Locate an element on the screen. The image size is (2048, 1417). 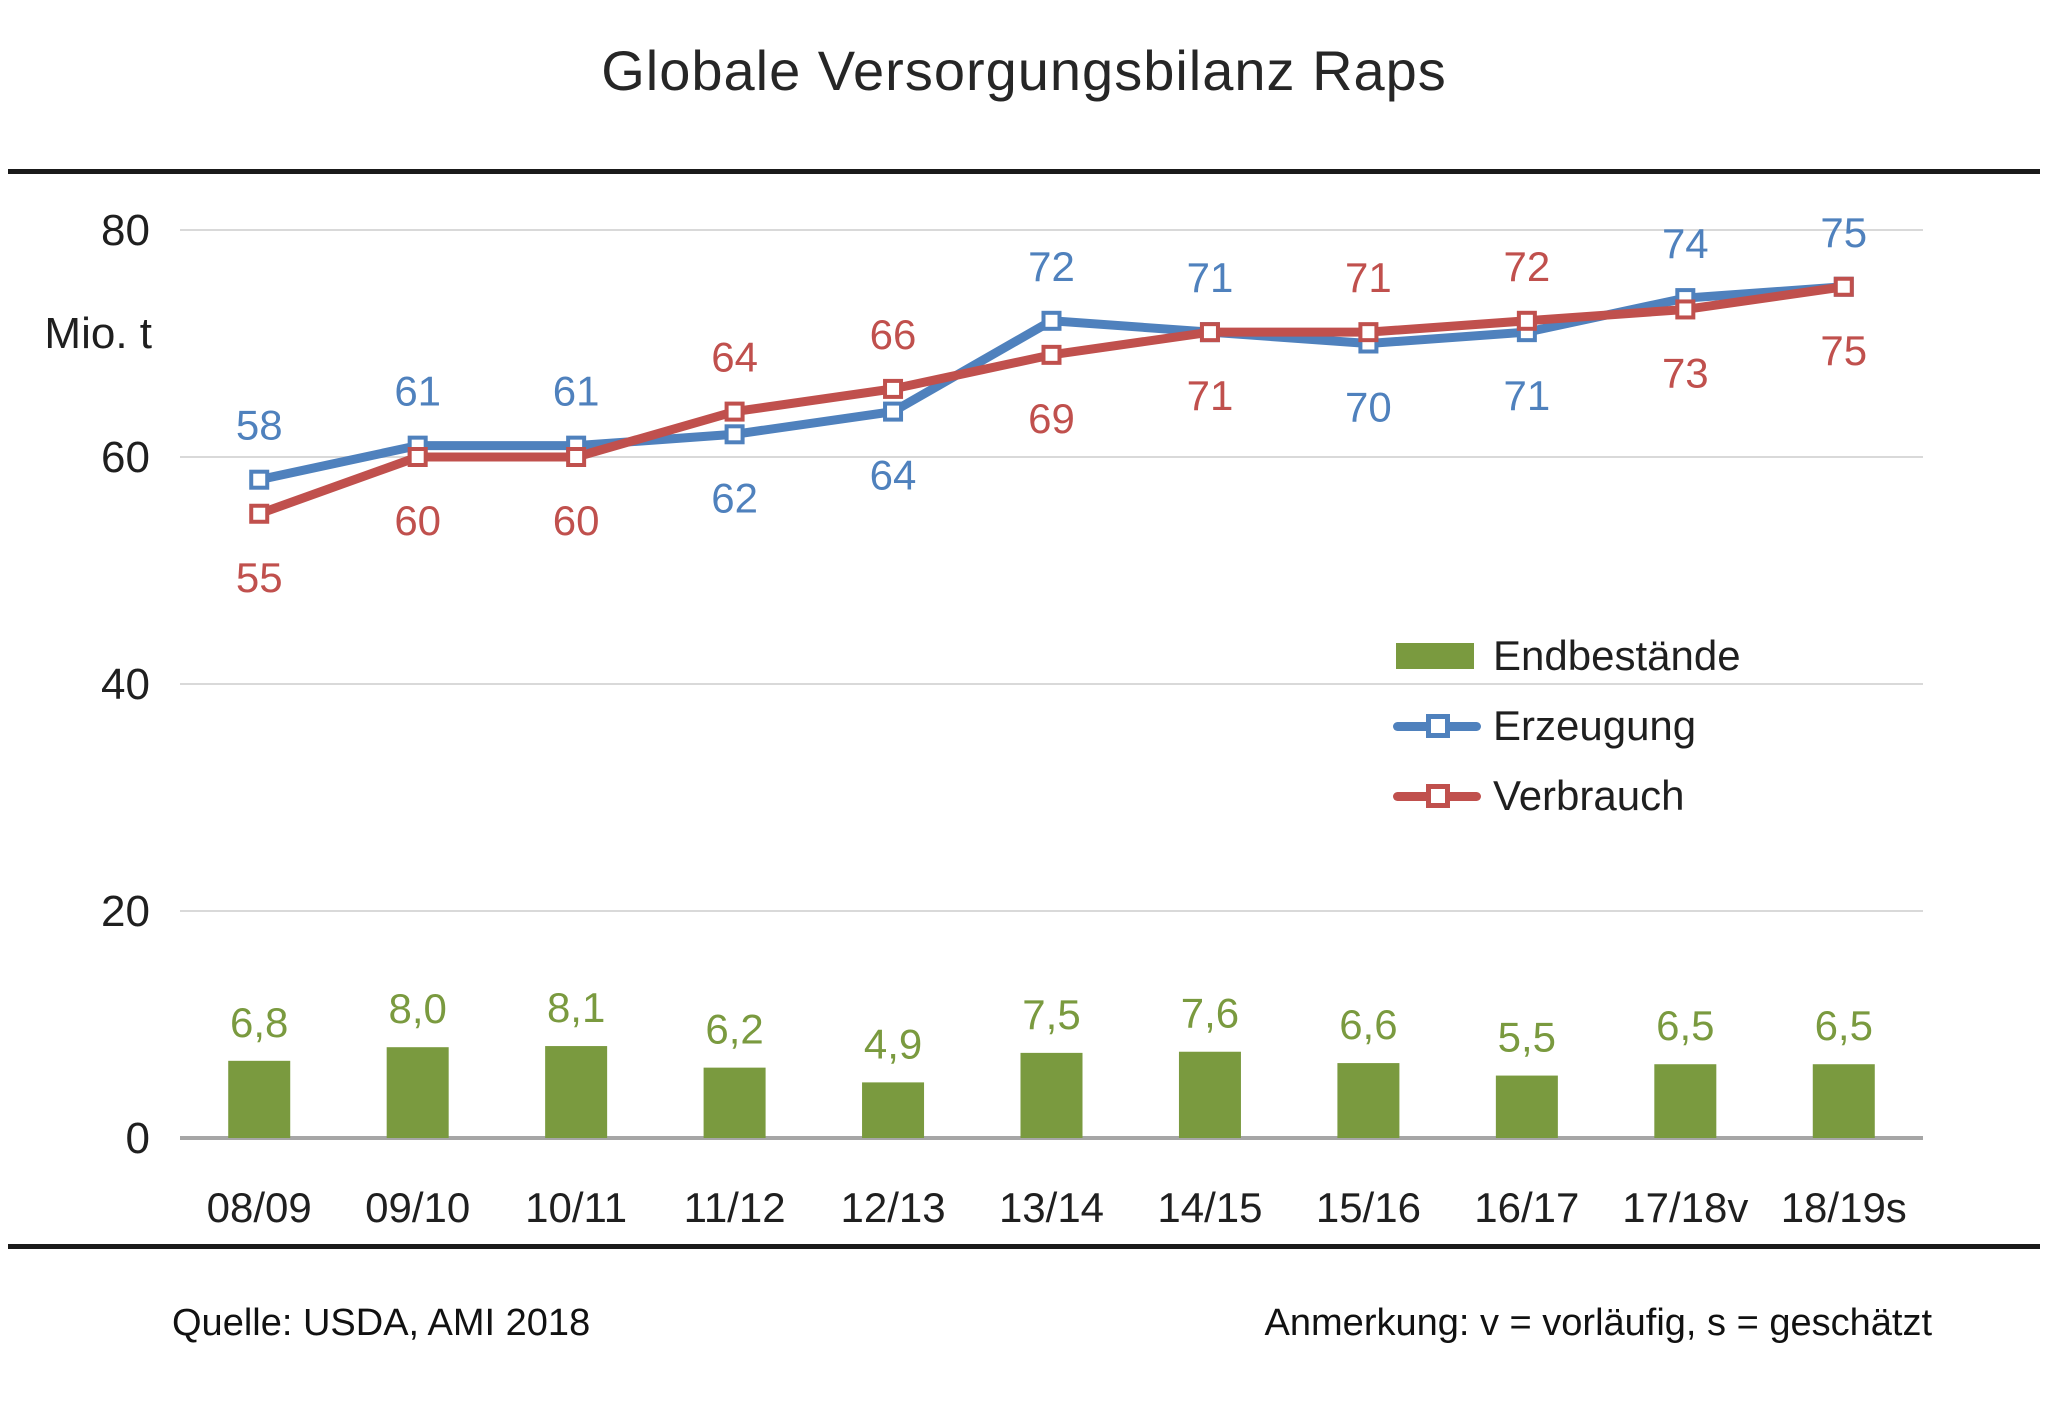
legend-item-endbestaende: Endbestände is located at coordinates (1567, 656).